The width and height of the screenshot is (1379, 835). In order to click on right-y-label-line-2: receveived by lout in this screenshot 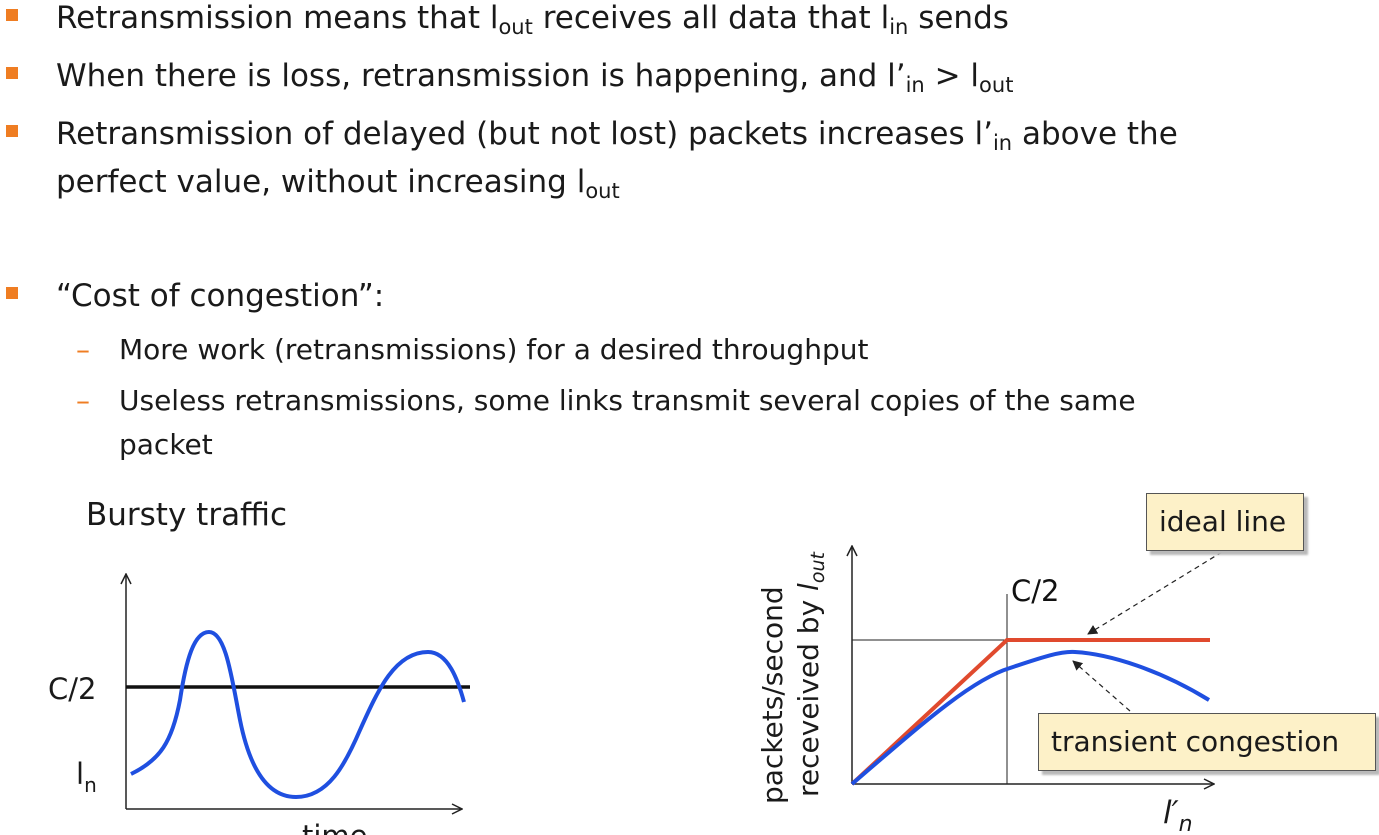, I will do `click(810, 674)`.